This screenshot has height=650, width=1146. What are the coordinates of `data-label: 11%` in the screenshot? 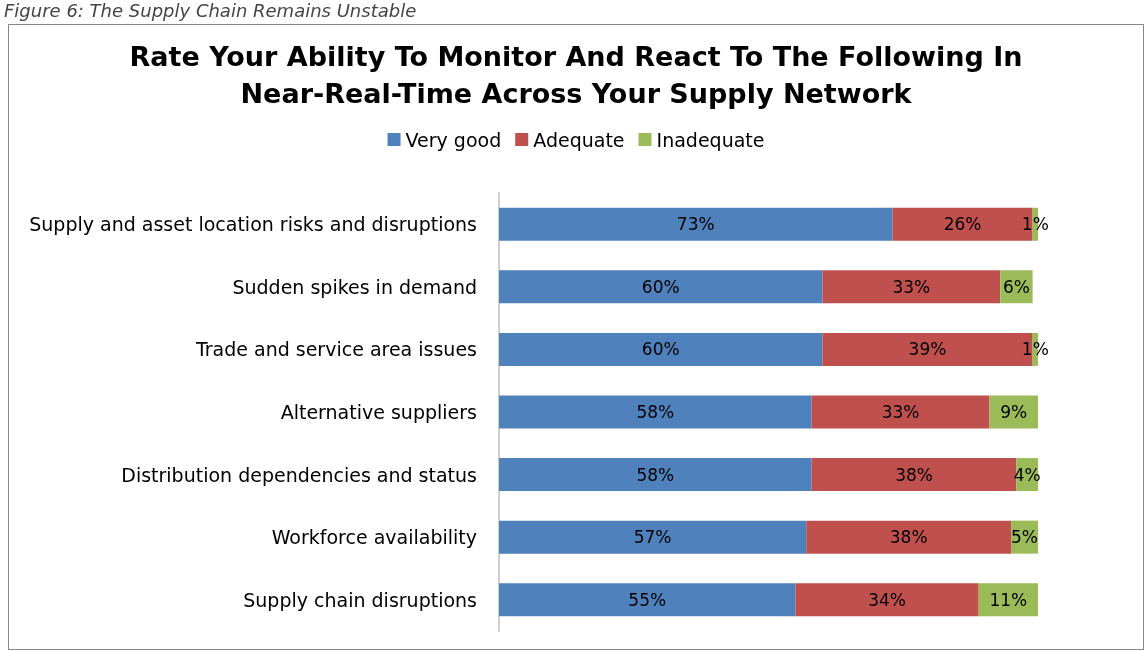 It's located at (1008, 599).